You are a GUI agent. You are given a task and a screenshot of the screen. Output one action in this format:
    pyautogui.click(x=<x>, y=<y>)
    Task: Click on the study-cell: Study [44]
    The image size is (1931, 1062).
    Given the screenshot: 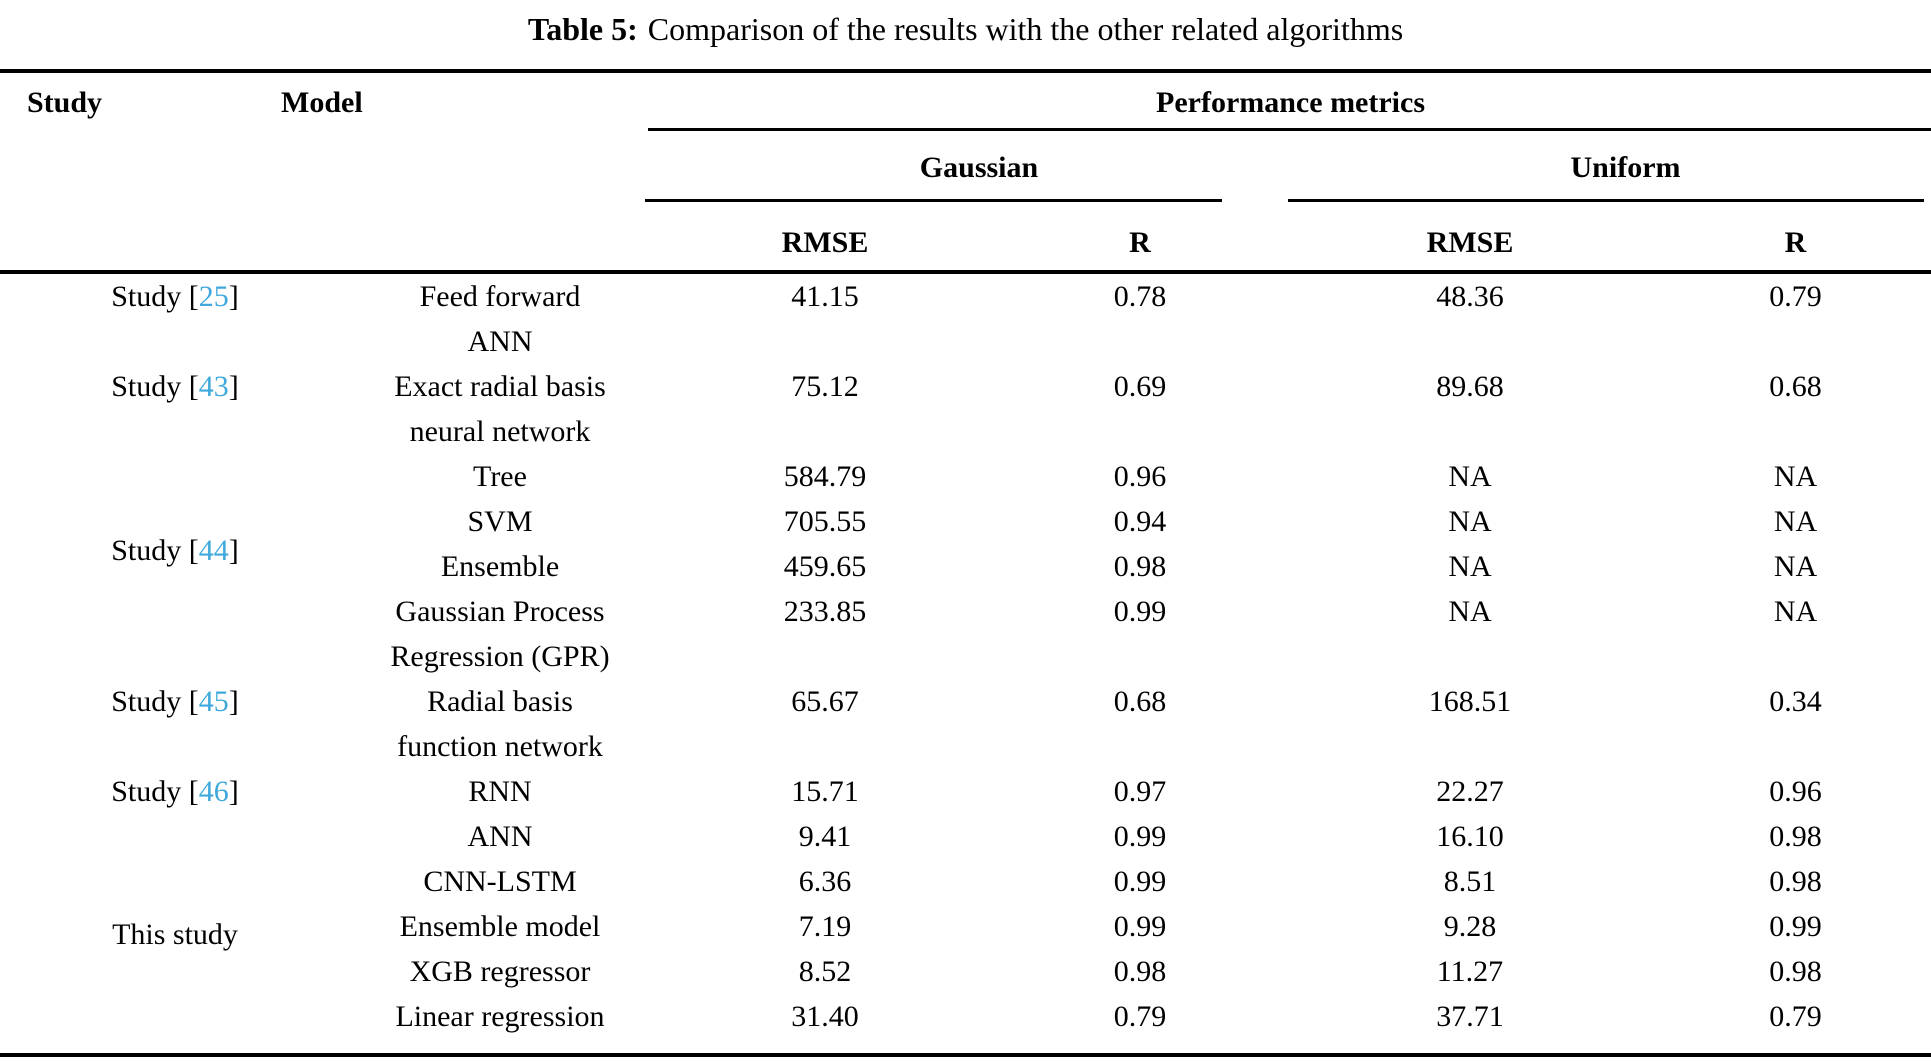 What is the action you would take?
    pyautogui.click(x=175, y=566)
    